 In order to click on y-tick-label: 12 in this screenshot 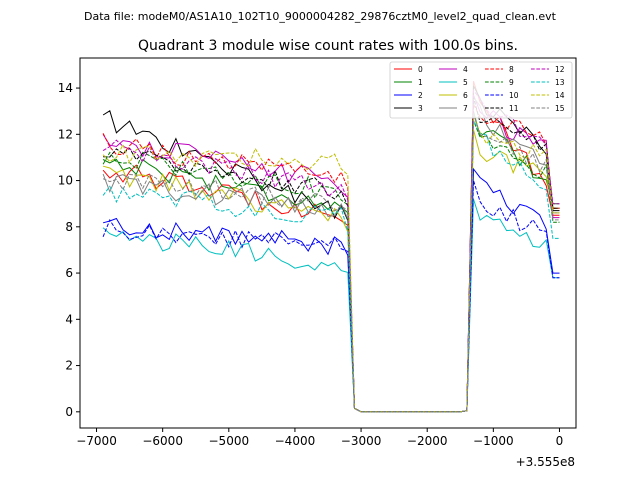, I will do `click(65, 134)`.